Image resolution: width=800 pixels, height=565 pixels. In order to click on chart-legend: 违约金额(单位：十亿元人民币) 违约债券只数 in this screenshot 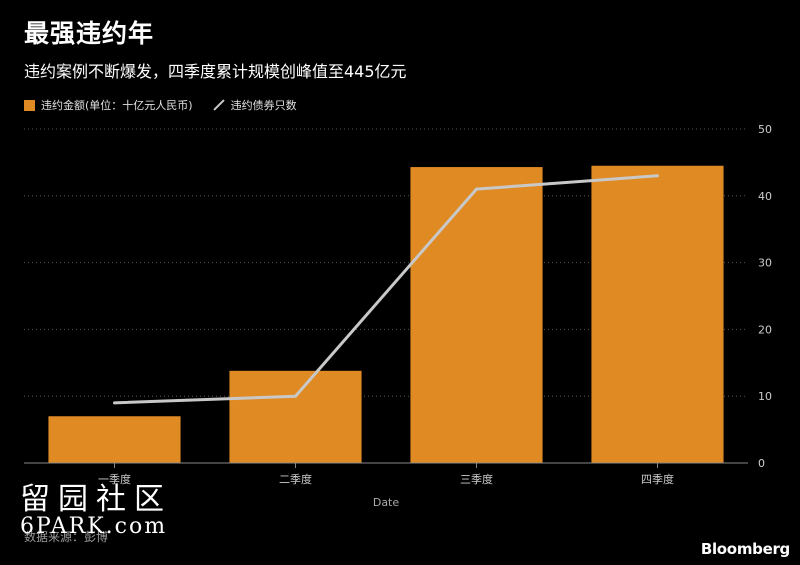, I will do `click(160, 105)`.